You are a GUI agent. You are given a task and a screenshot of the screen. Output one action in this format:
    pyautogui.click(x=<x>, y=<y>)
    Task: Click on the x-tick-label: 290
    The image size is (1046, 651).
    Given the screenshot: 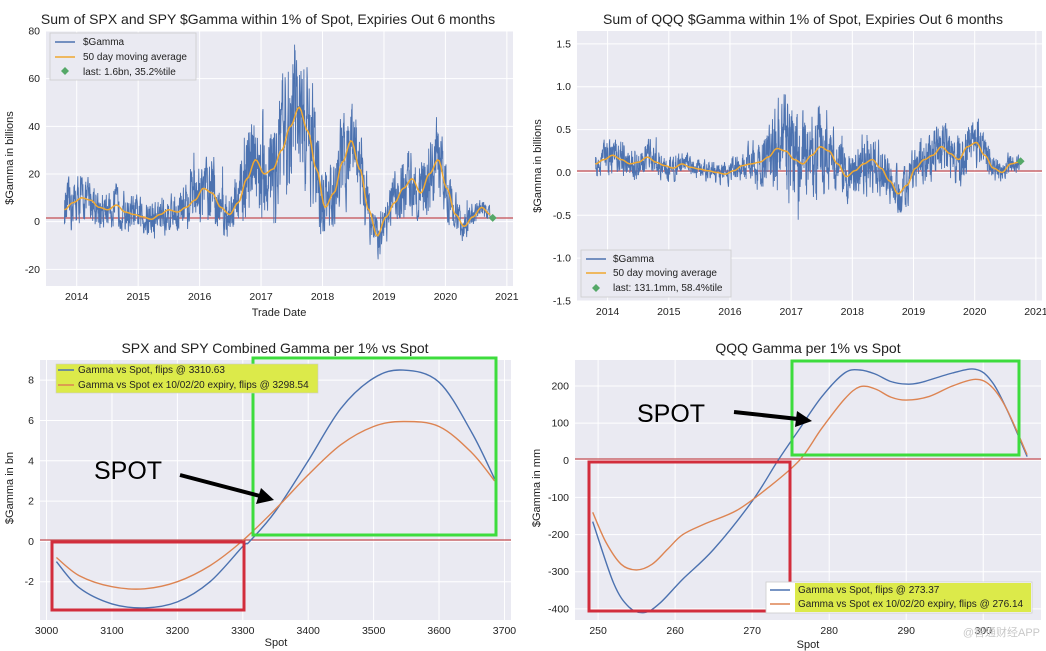 What is the action you would take?
    pyautogui.click(x=906, y=631)
    